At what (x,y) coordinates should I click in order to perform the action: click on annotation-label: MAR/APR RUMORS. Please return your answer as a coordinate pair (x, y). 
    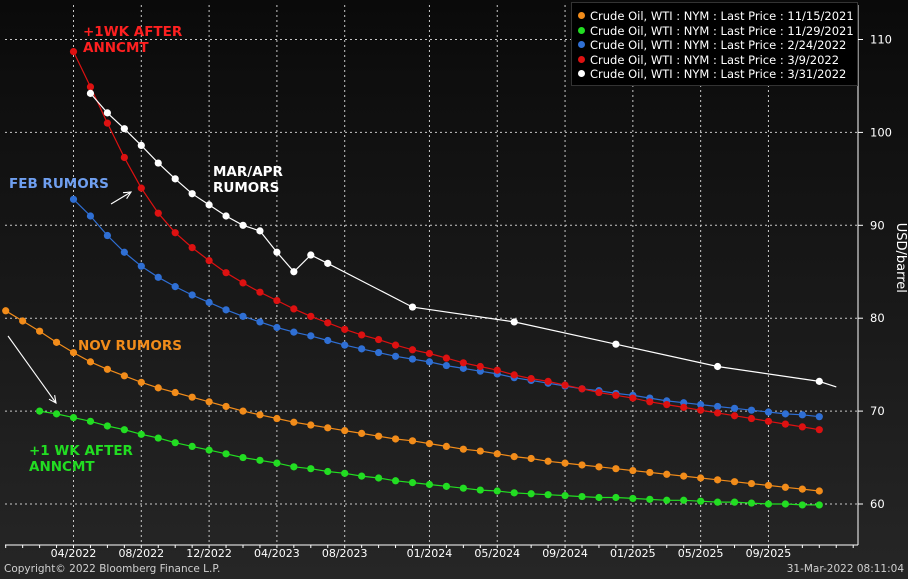
    Looking at the image, I should click on (248, 180).